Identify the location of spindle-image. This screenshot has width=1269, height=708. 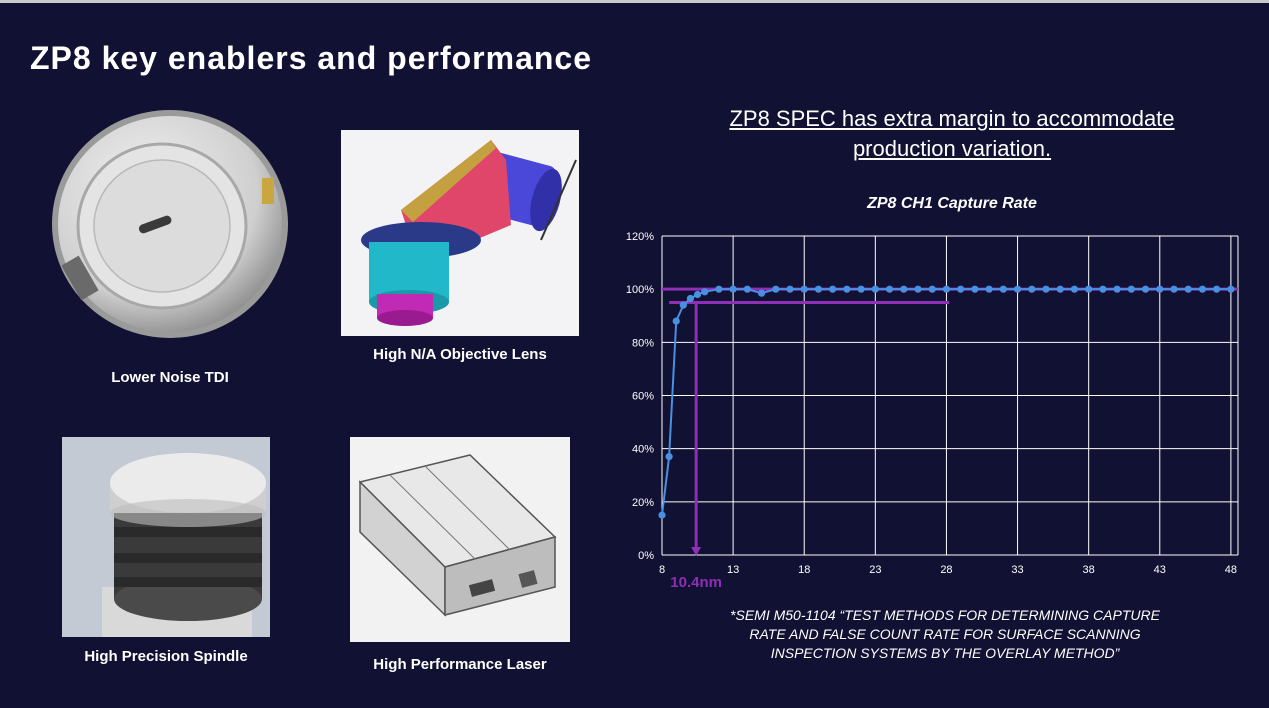
(166, 537).